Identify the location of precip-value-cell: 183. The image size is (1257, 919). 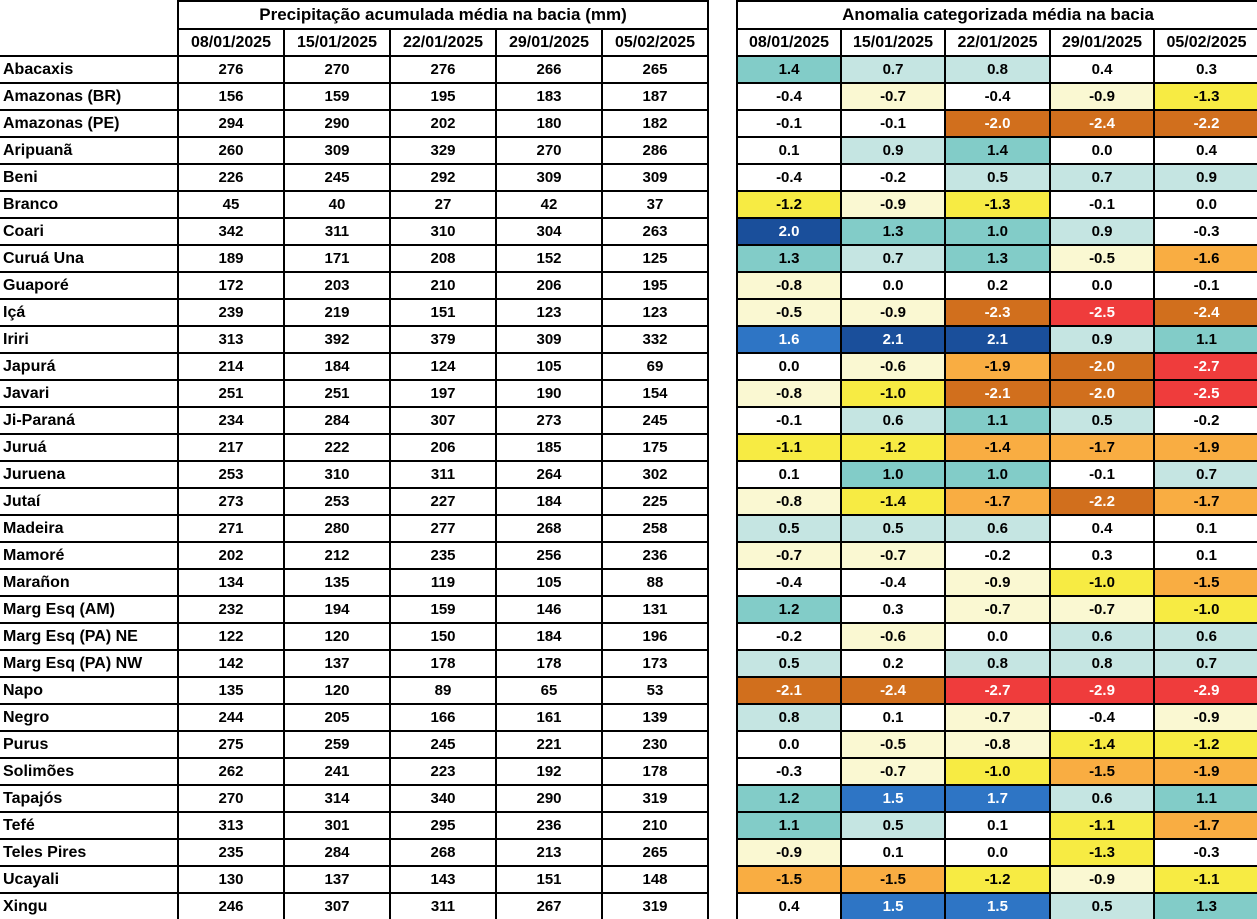
(549, 96).